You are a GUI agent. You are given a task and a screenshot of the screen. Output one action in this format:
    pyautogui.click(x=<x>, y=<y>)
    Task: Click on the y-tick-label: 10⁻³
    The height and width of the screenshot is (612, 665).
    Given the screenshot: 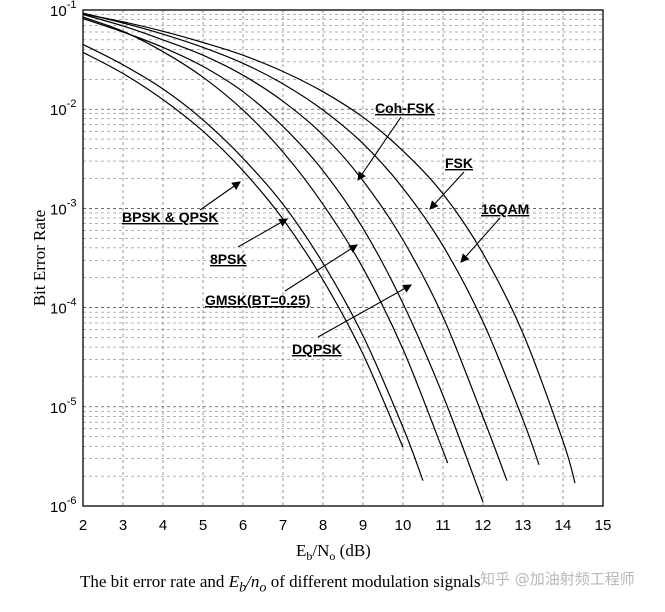 What is the action you would take?
    pyautogui.click(x=63, y=207)
    